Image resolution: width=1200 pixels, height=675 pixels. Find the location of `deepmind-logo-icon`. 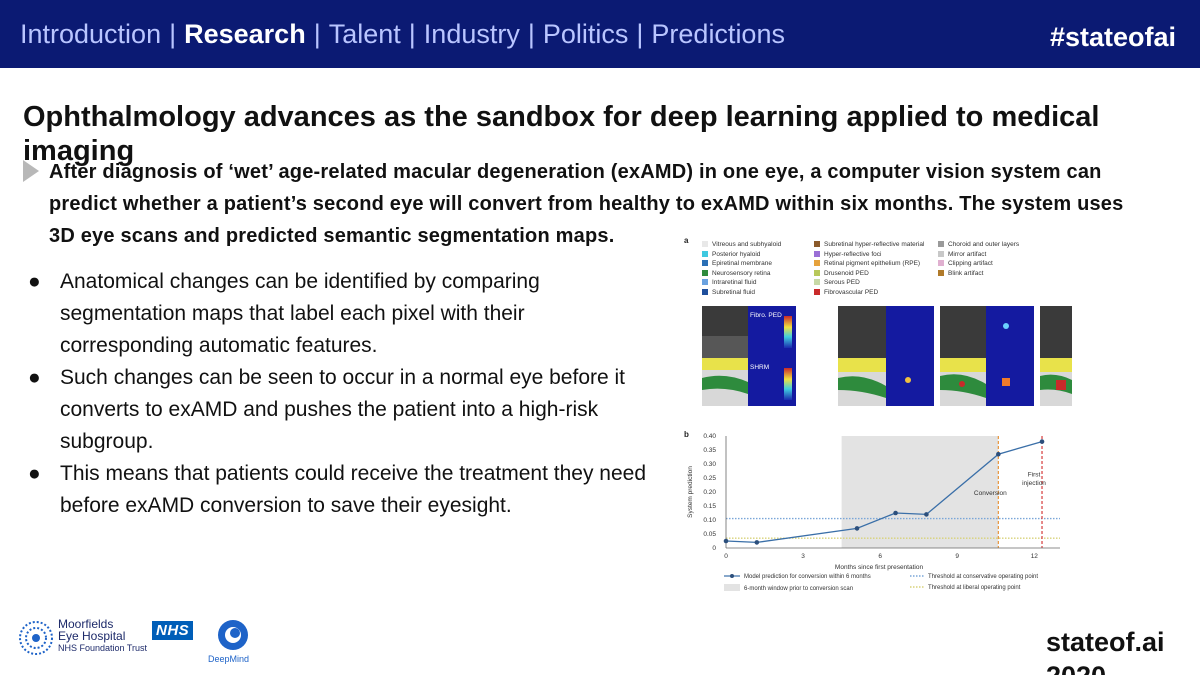

deepmind-logo-icon is located at coordinates (233, 635).